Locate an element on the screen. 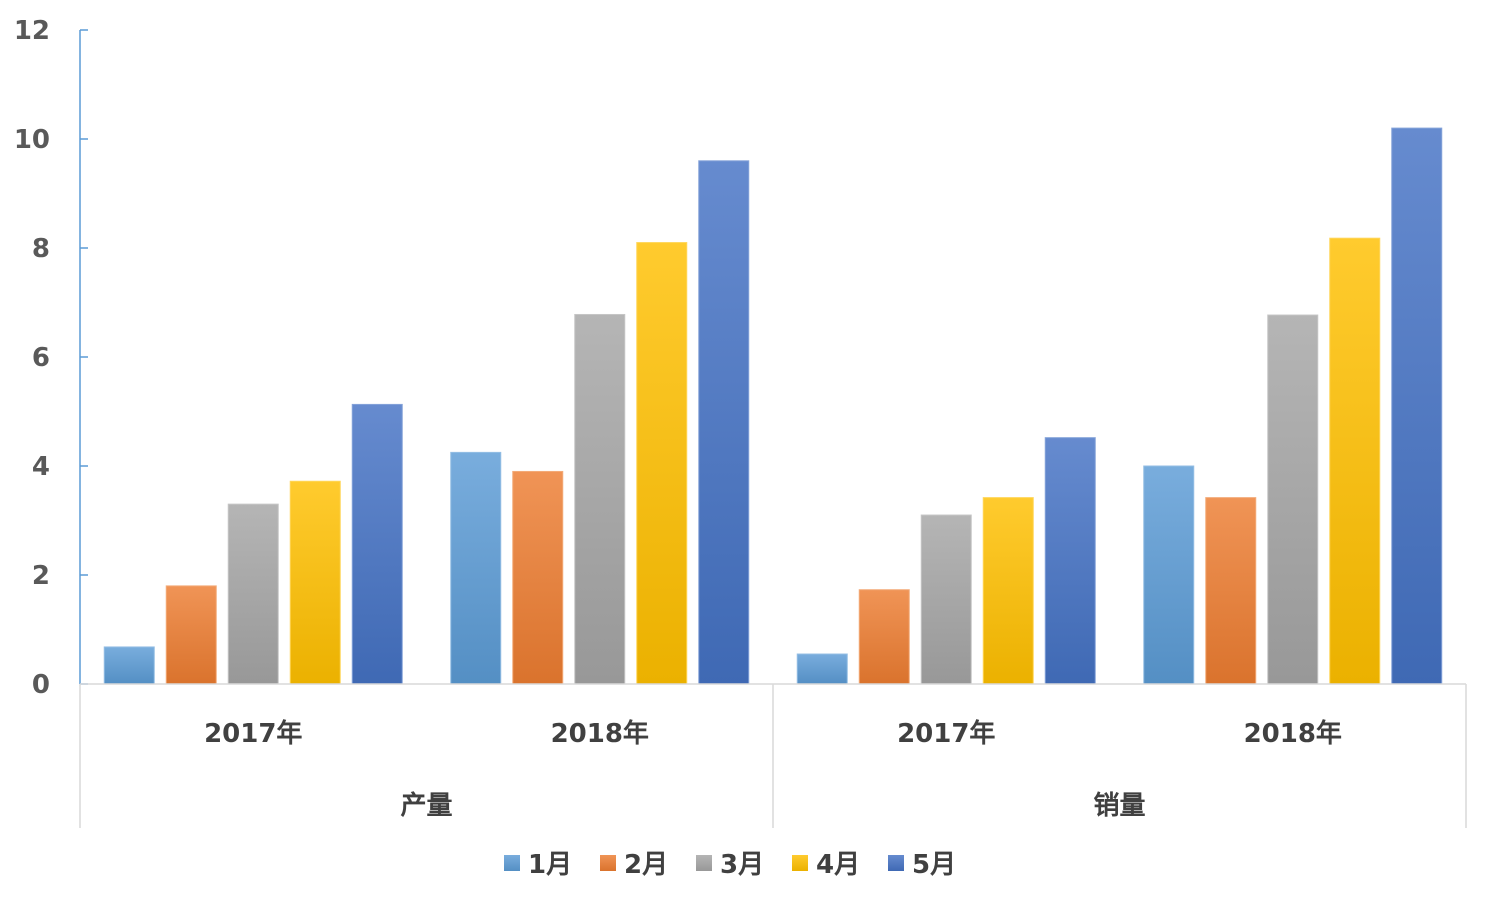 The width and height of the screenshot is (1489, 902). bar-4月-产量 2018年 is located at coordinates (662, 463).